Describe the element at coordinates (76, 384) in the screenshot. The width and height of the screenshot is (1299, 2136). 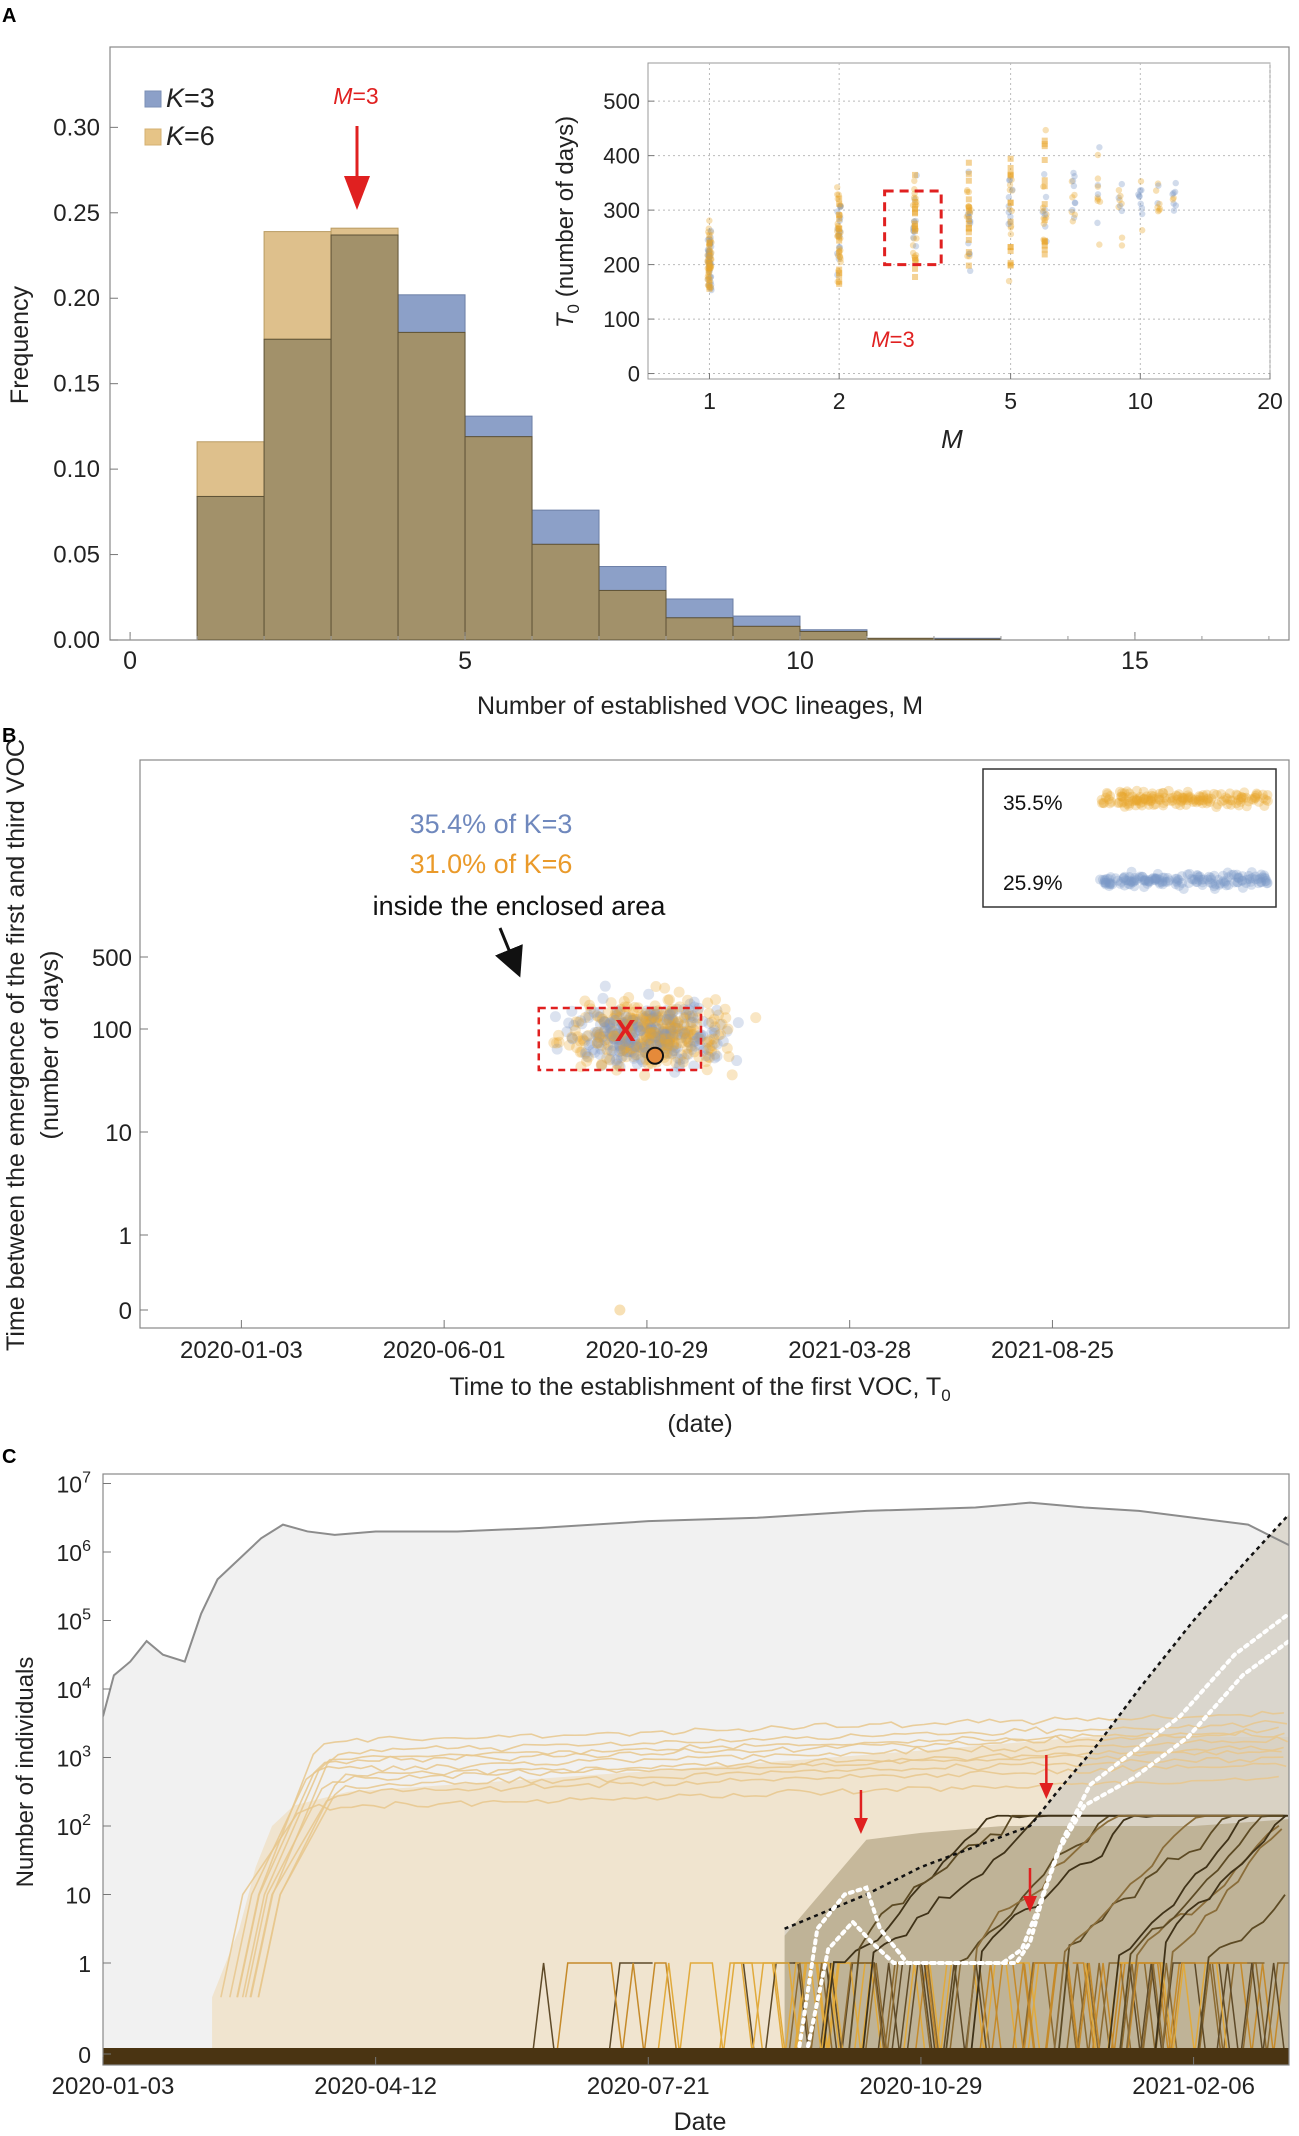
I see `a-ytick-label: 0.15` at that location.